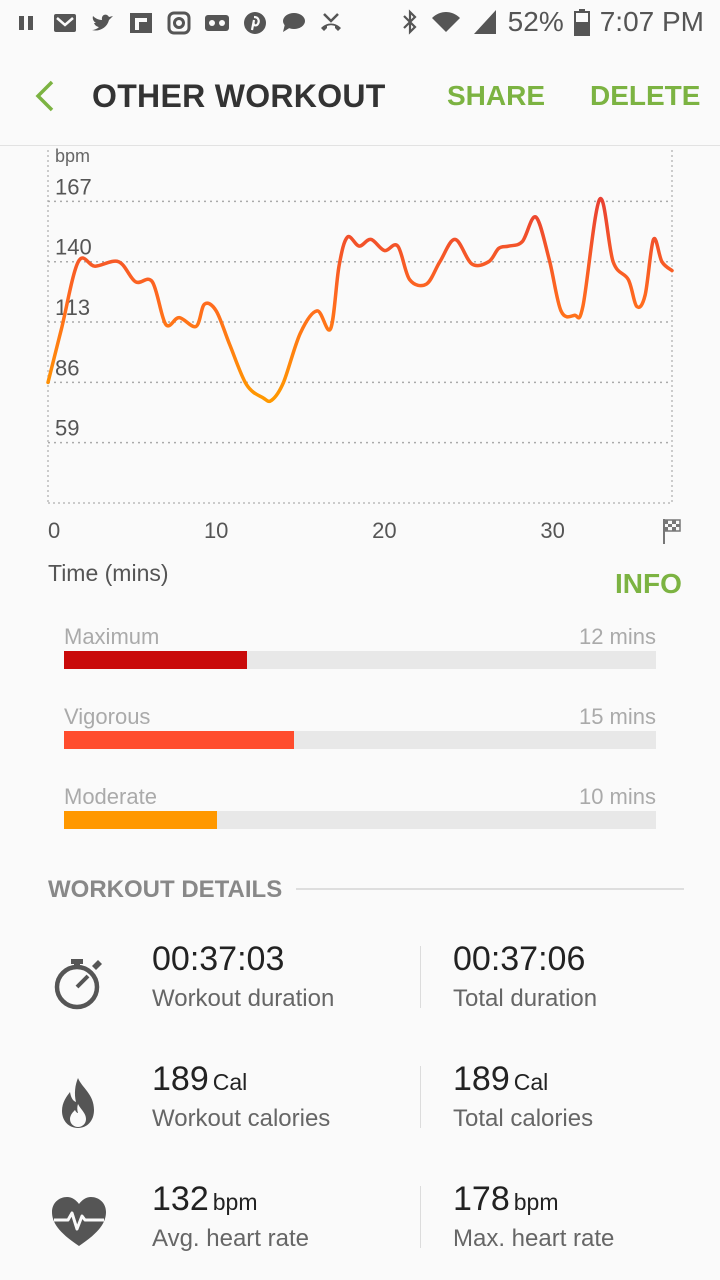 The height and width of the screenshot is (1280, 720). I want to click on y-tick-label: 140, so click(73, 247).